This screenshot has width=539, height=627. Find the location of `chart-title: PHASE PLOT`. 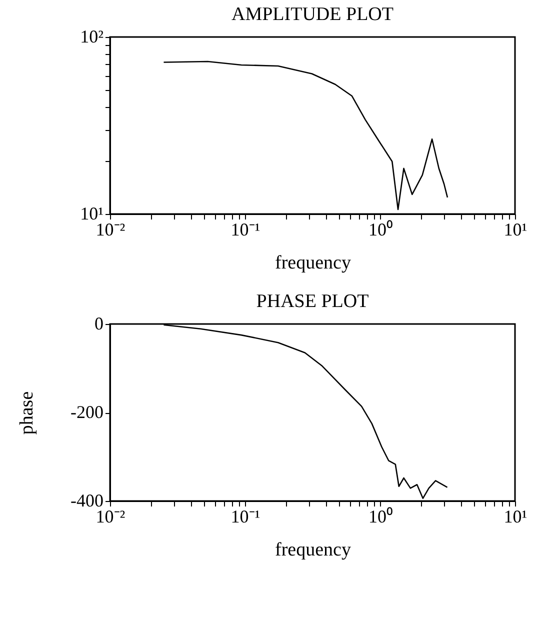

chart-title: PHASE PLOT is located at coordinates (313, 301).